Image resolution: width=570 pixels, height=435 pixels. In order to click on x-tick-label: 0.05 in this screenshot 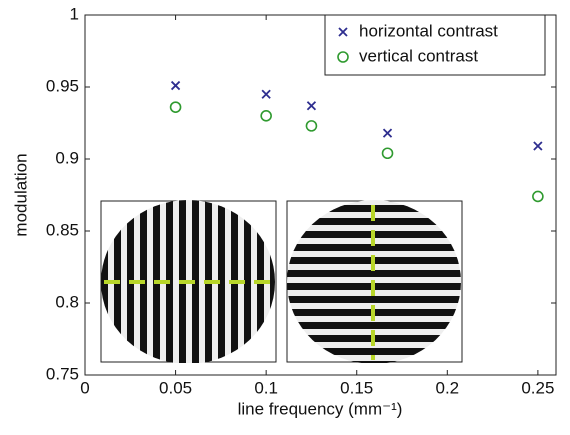, I will do `click(175, 387)`.